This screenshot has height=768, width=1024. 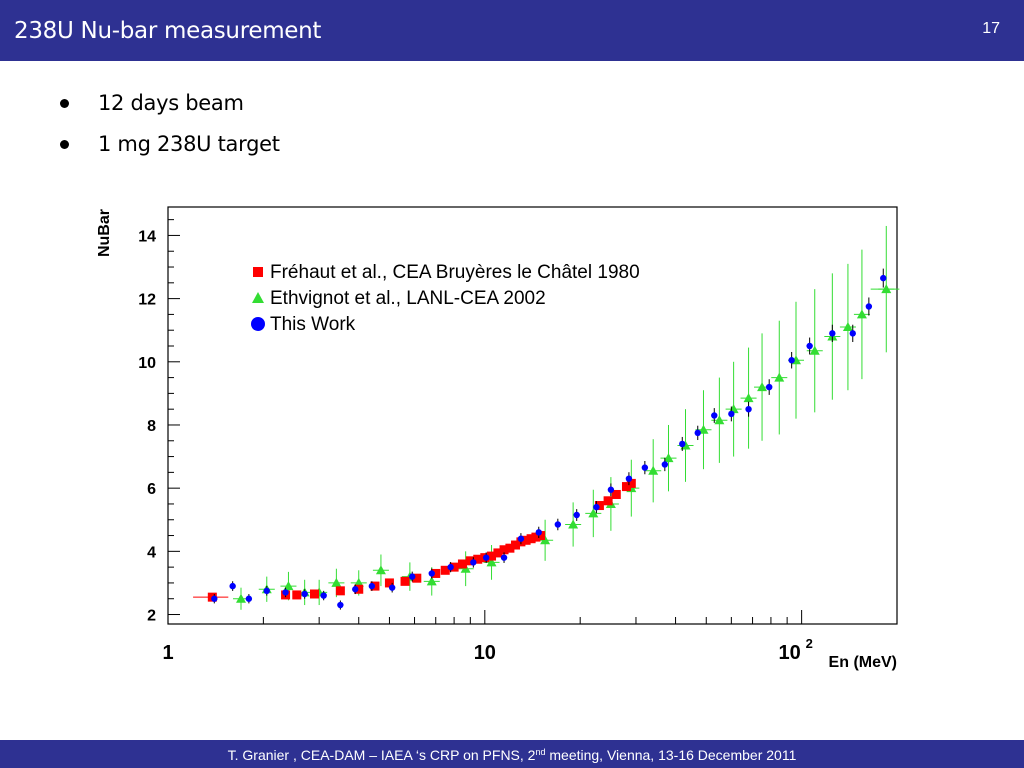 I want to click on bullet-item: 1 mg 238U target, so click(x=170, y=147).